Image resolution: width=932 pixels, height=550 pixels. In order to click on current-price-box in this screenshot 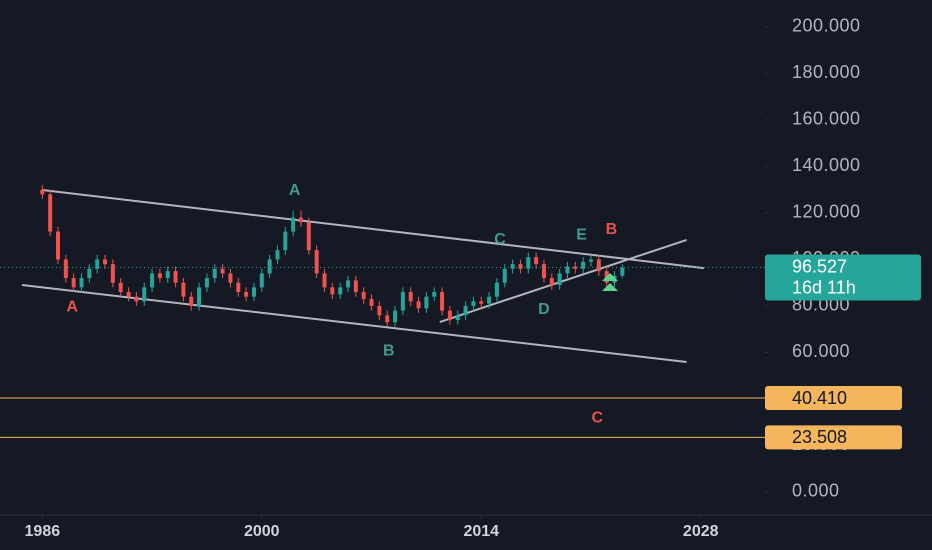, I will do `click(843, 277)`.